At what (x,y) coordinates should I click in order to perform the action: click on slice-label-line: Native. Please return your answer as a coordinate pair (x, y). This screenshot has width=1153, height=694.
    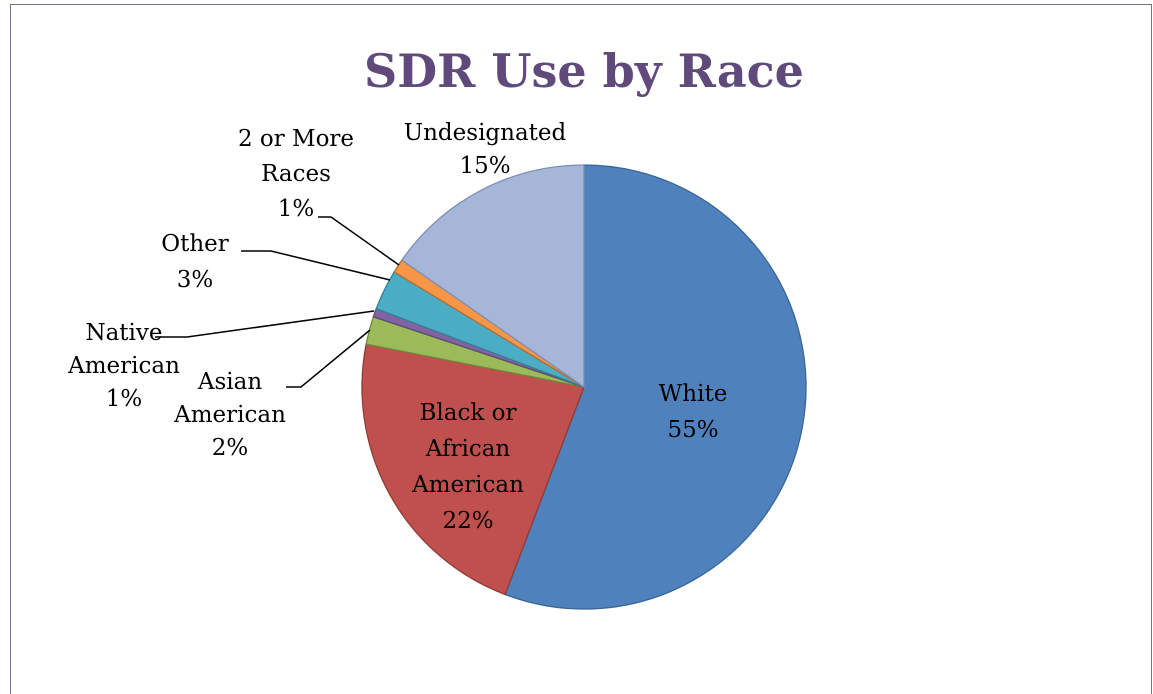
    Looking at the image, I should click on (123, 333).